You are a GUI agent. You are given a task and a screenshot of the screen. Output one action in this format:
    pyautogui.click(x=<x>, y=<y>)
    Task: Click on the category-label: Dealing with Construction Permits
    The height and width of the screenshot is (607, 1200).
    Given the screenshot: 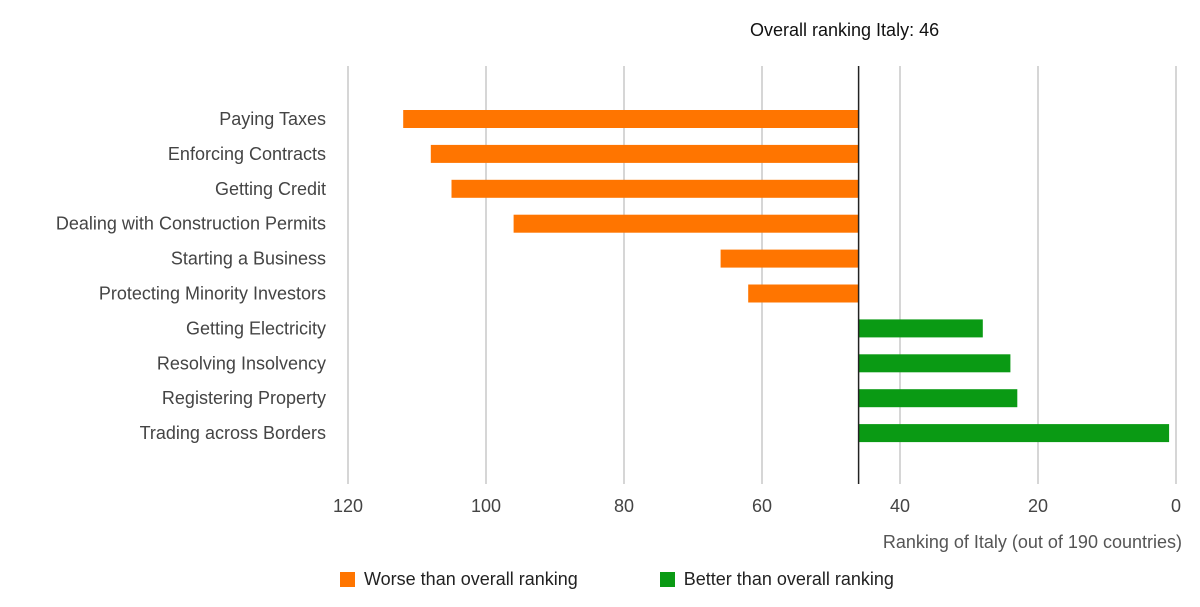 What is the action you would take?
    pyautogui.click(x=191, y=224)
    